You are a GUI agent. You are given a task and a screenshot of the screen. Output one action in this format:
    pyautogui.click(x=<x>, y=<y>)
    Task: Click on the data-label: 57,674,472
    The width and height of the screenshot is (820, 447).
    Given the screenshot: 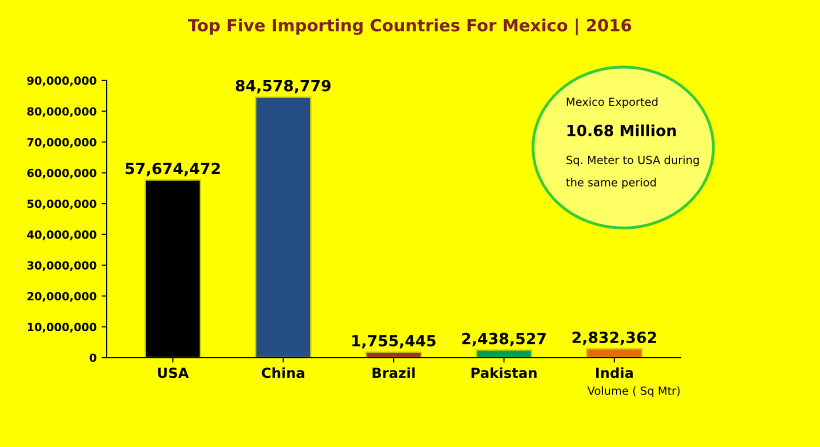 What is the action you would take?
    pyautogui.click(x=173, y=169)
    